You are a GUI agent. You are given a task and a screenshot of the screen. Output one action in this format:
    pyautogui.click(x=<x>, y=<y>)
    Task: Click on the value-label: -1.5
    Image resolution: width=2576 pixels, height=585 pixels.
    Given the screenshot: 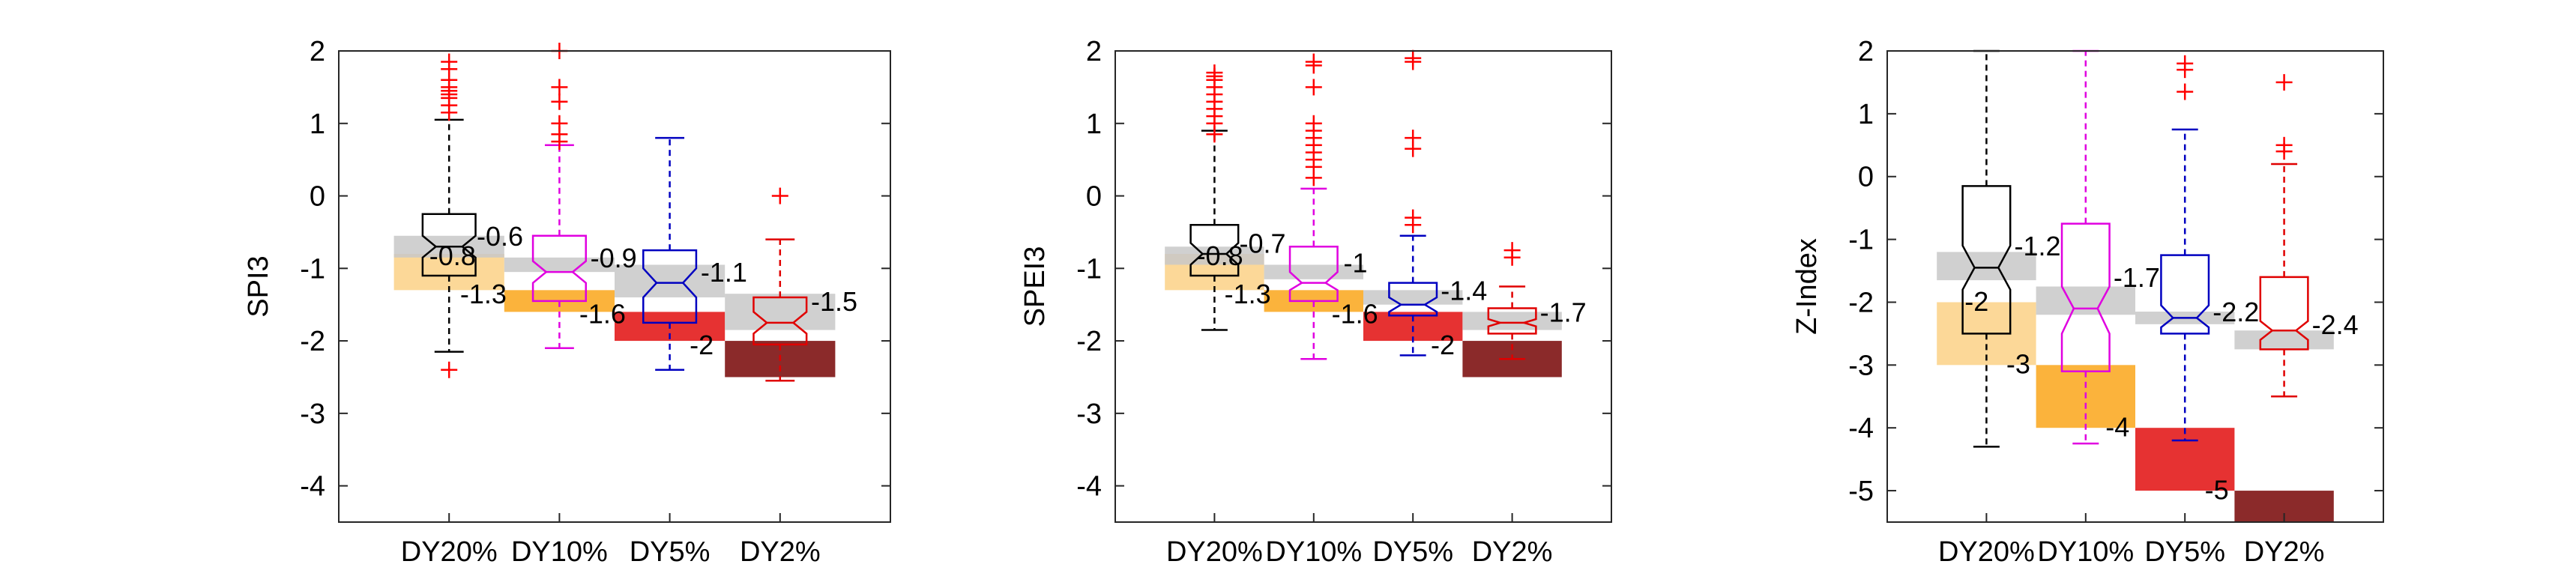 What is the action you would take?
    pyautogui.click(x=834, y=301)
    